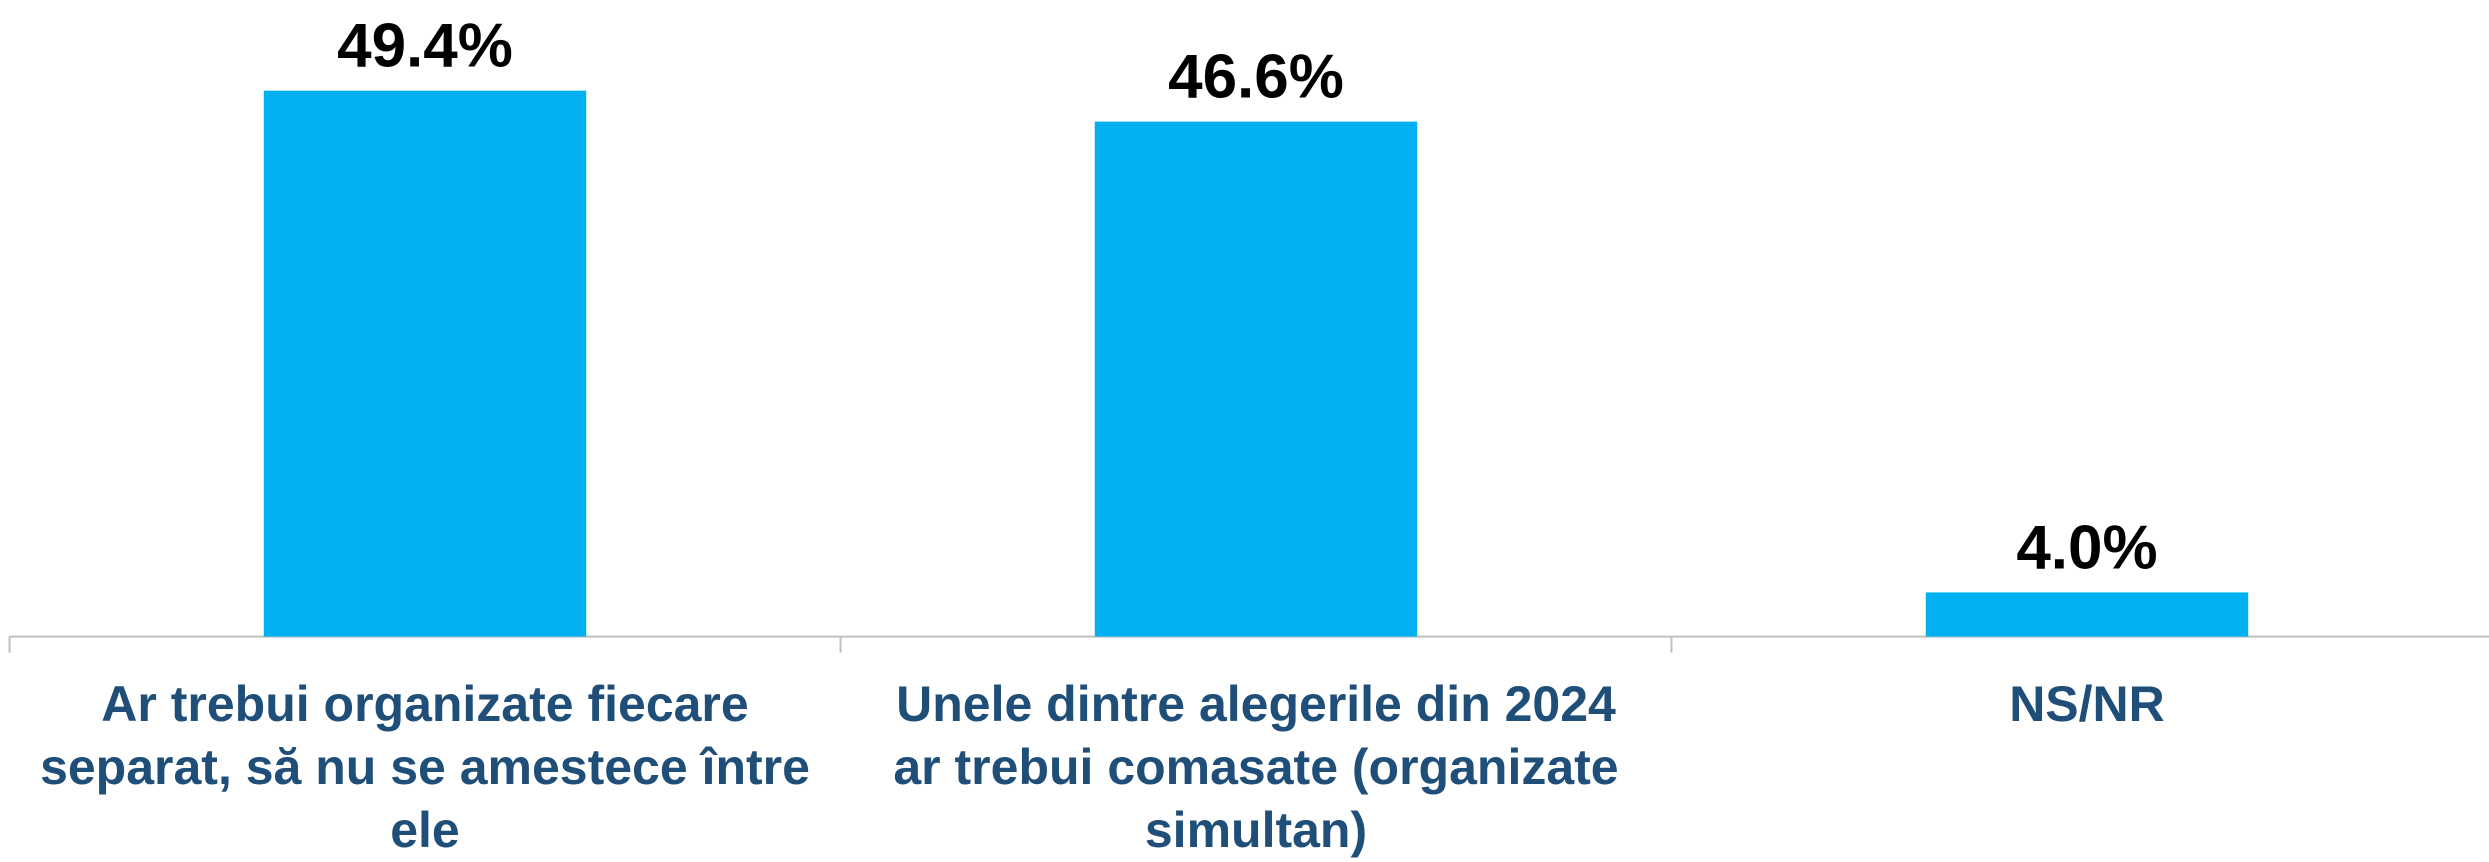 This screenshot has width=2489, height=862. Describe the element at coordinates (2086, 547) in the screenshot. I see `value-label: 4.0%` at that location.